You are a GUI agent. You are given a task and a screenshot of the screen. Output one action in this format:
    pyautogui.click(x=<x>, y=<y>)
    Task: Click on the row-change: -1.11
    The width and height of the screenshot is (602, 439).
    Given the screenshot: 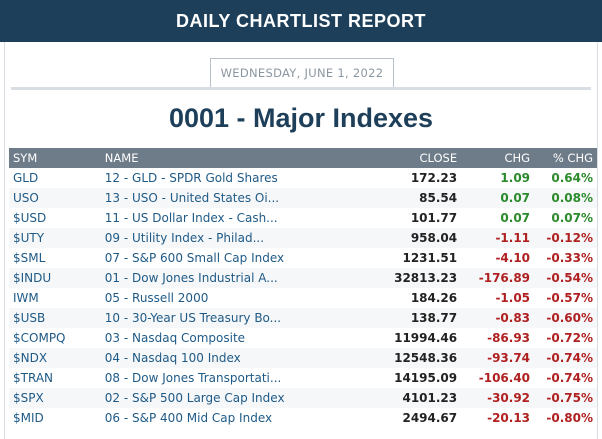 What is the action you would take?
    pyautogui.click(x=513, y=238)
    